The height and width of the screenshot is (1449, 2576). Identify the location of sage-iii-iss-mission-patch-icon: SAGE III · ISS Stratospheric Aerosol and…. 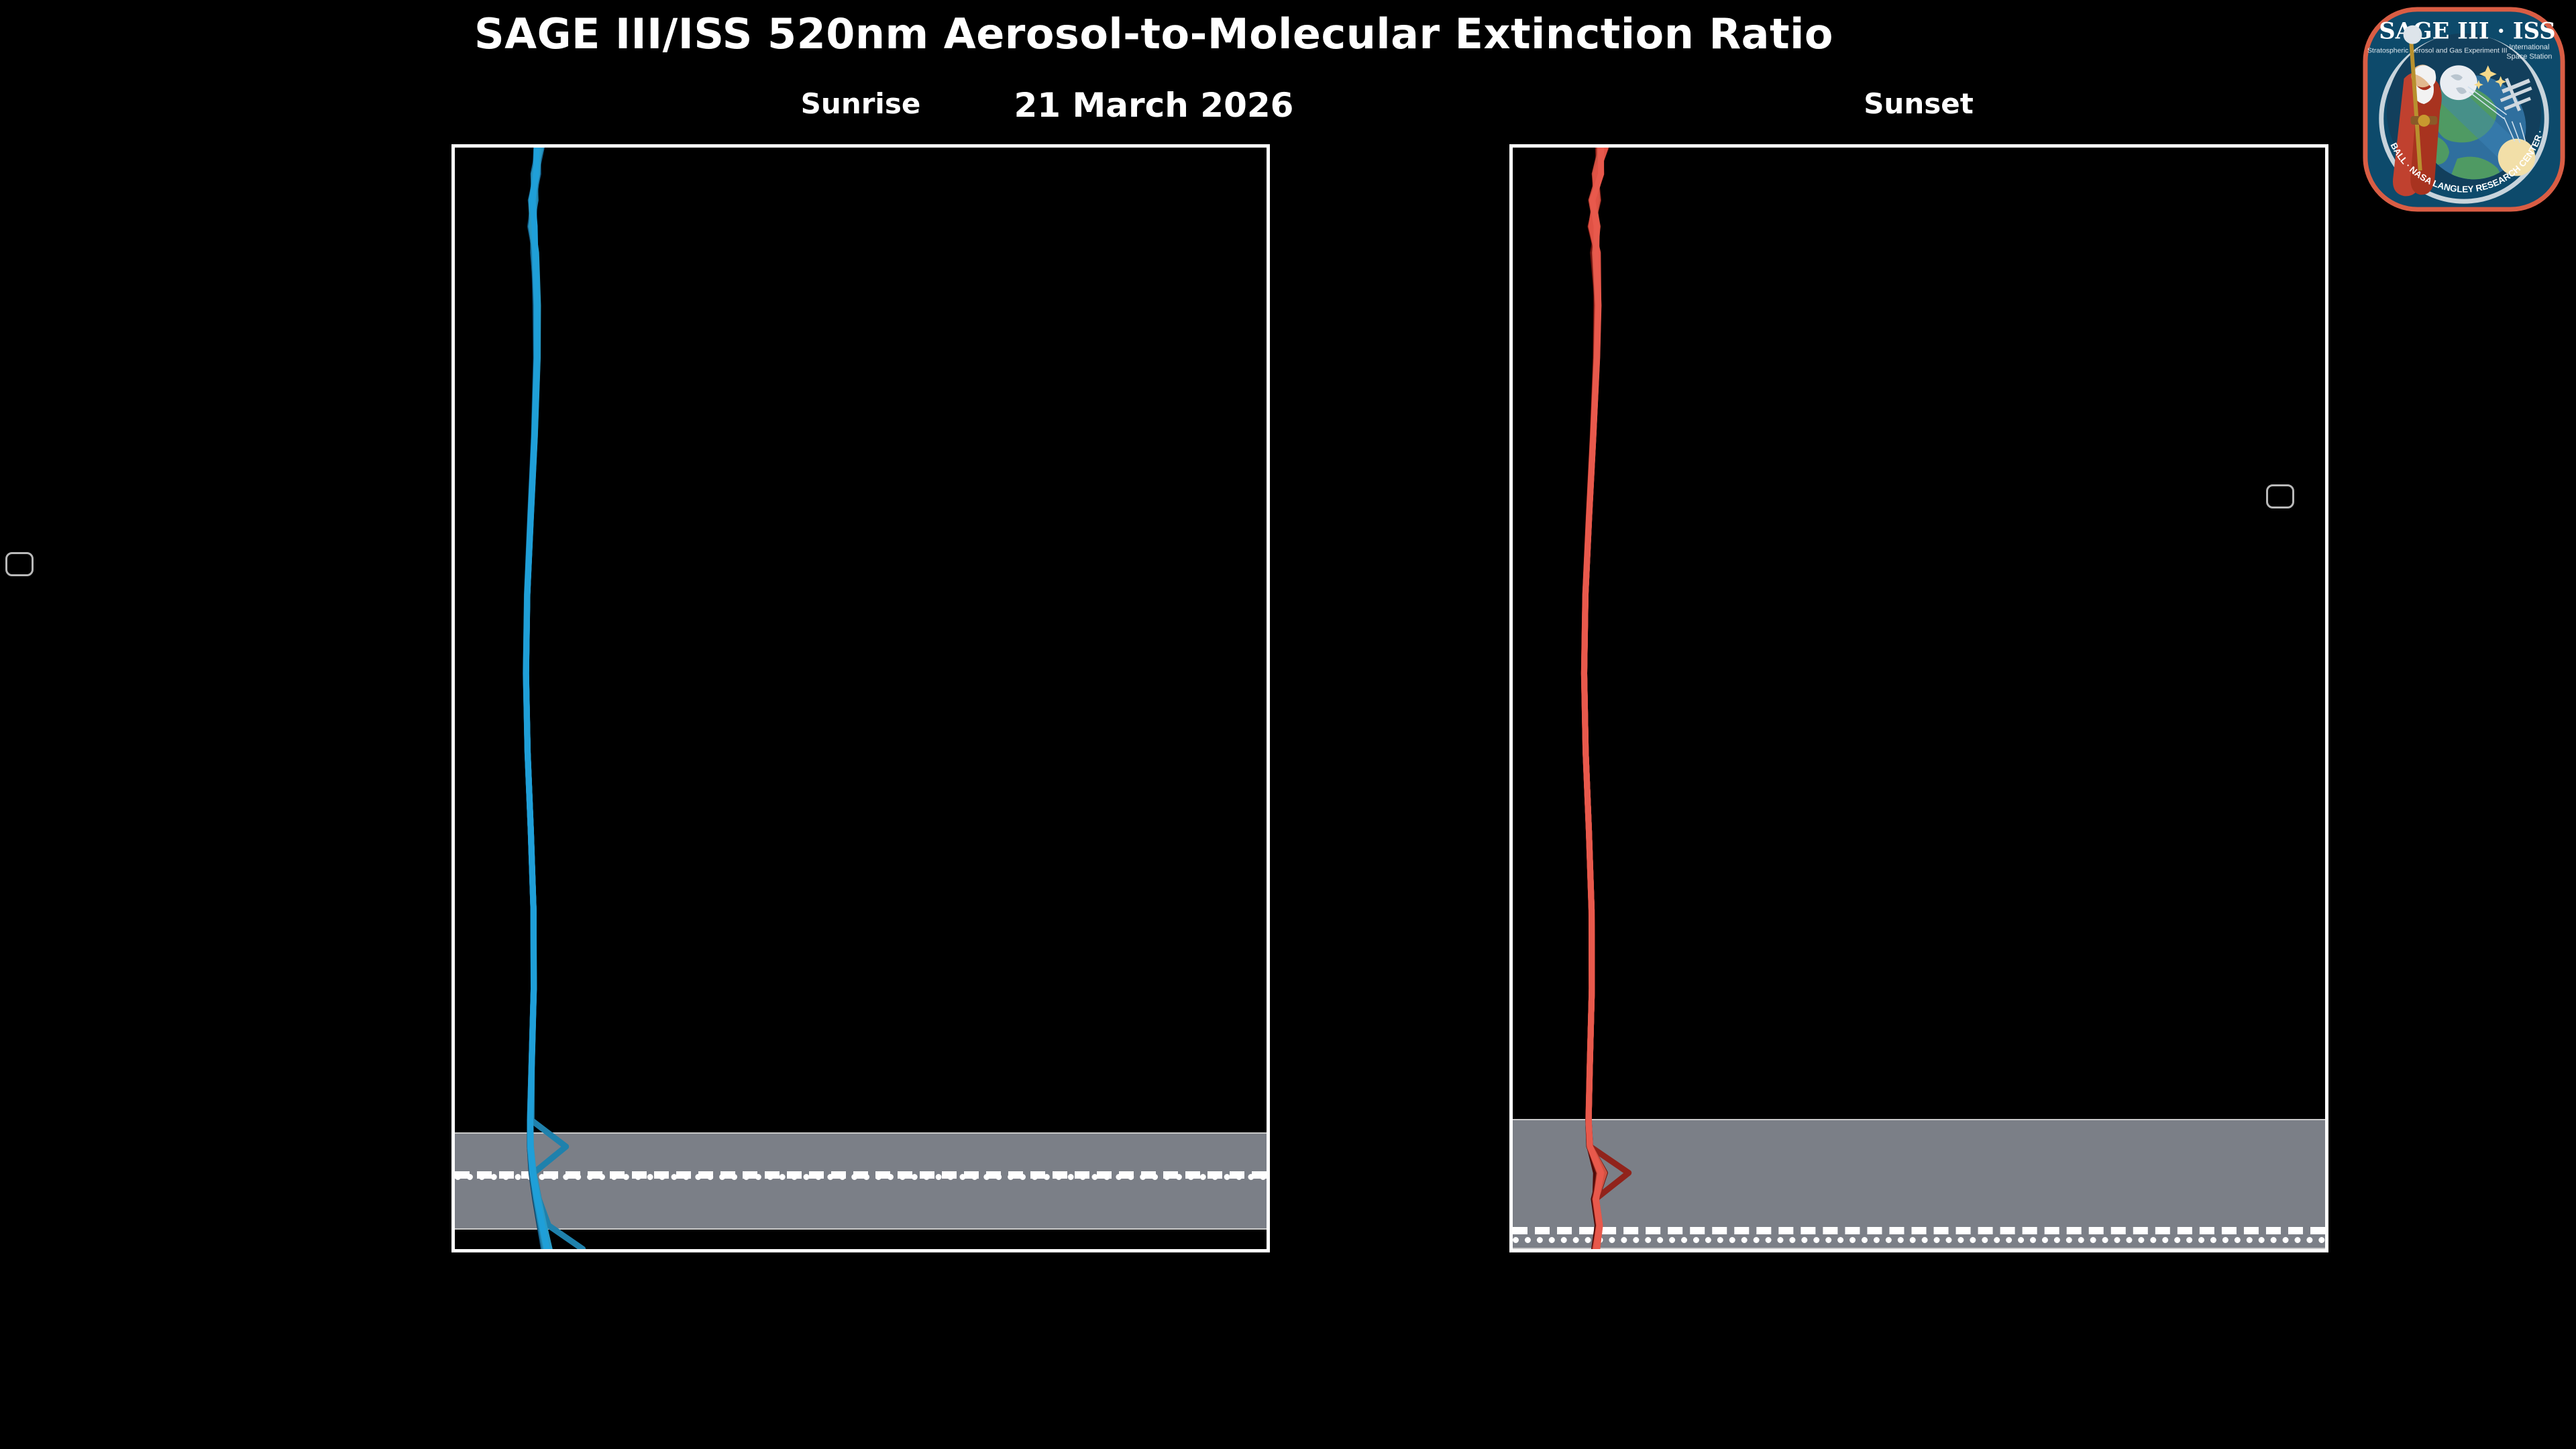
(2462, 108).